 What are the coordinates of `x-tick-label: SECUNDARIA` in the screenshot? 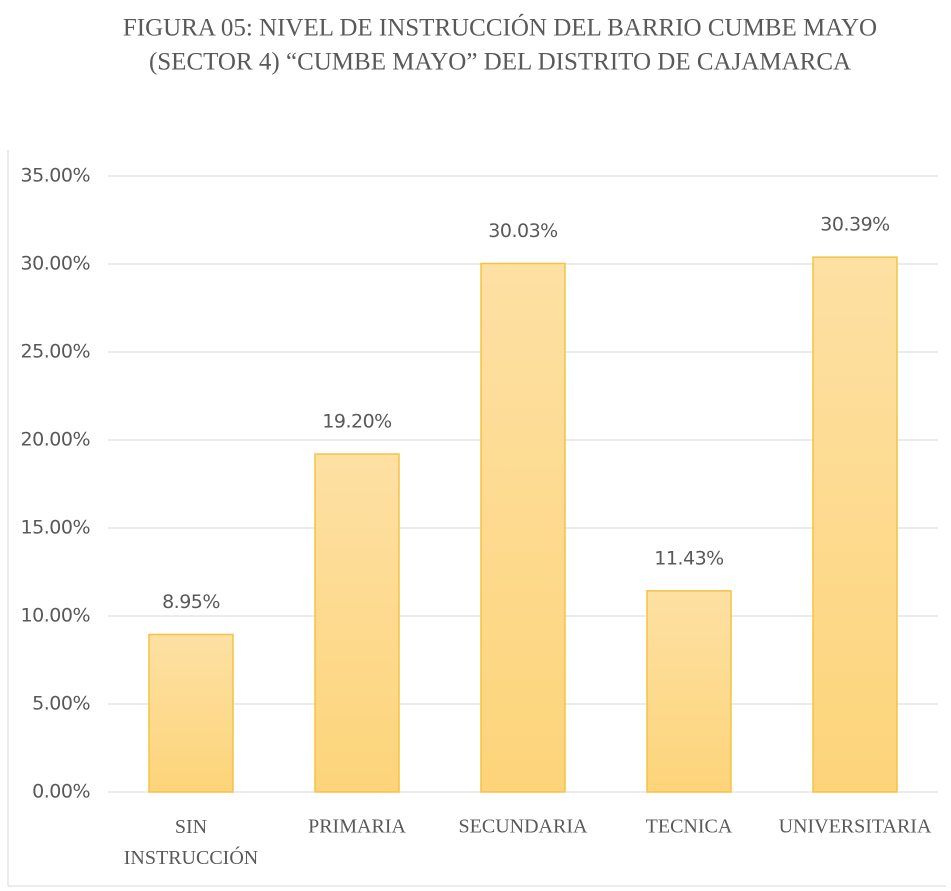 It's located at (523, 827).